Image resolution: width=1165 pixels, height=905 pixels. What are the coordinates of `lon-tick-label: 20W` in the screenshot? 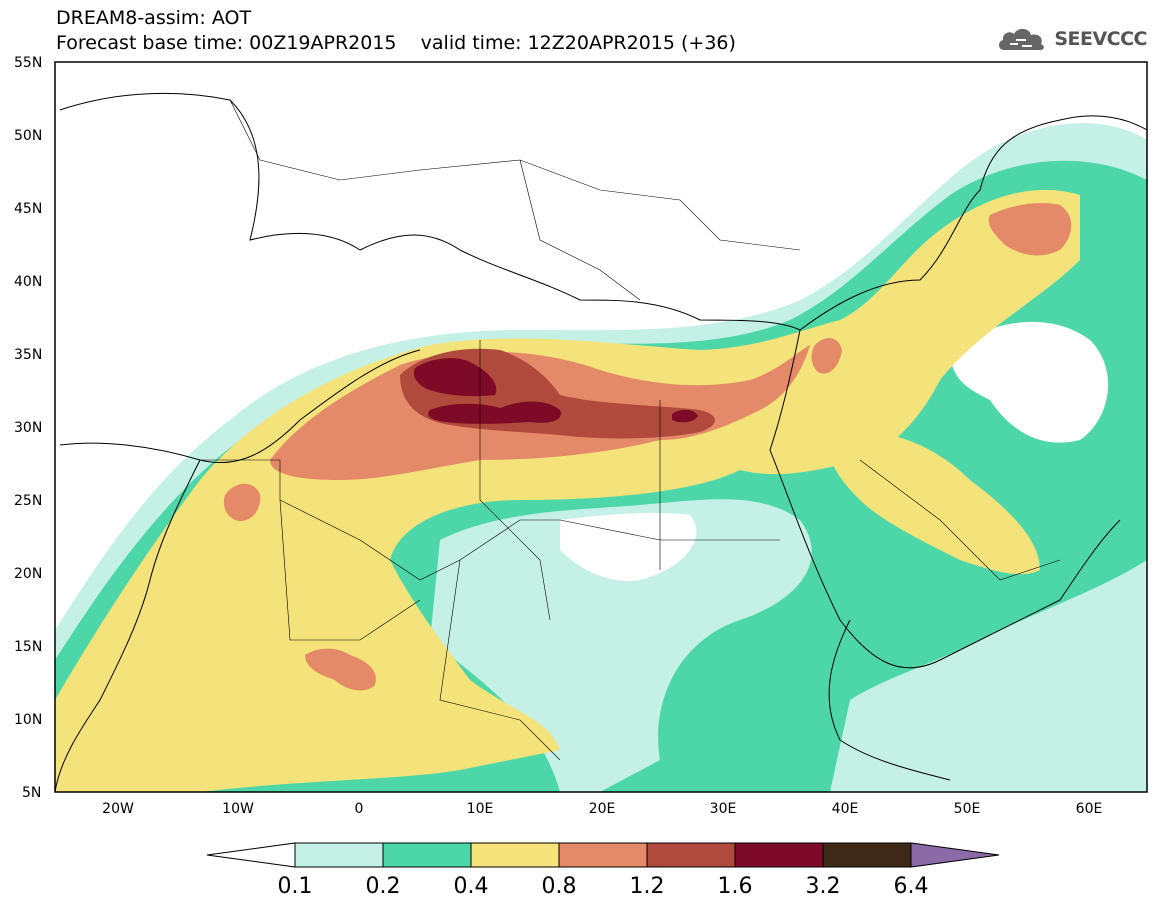 It's located at (118, 809).